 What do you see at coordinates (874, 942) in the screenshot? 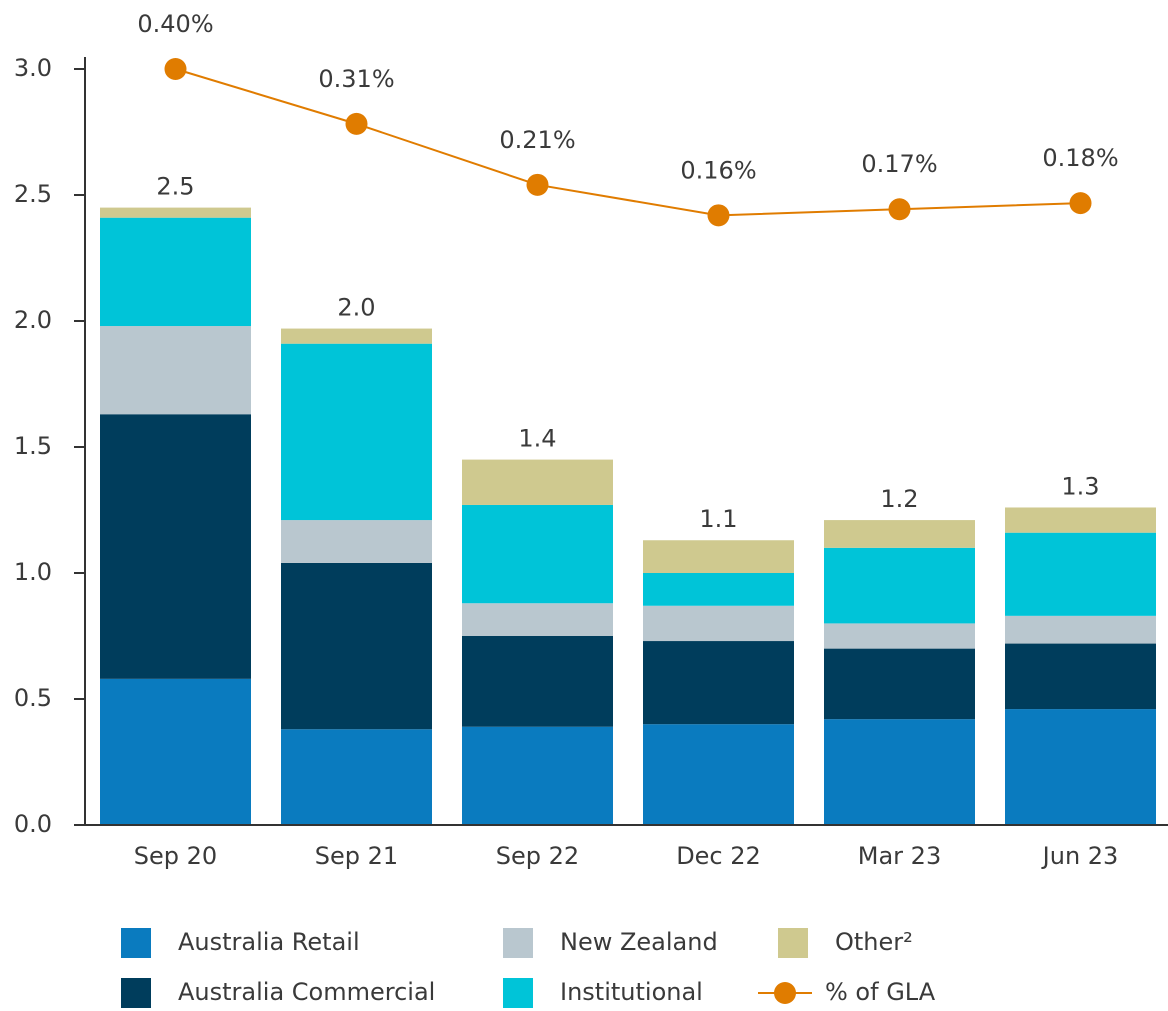
I see `legend-label: Other²` at bounding box center [874, 942].